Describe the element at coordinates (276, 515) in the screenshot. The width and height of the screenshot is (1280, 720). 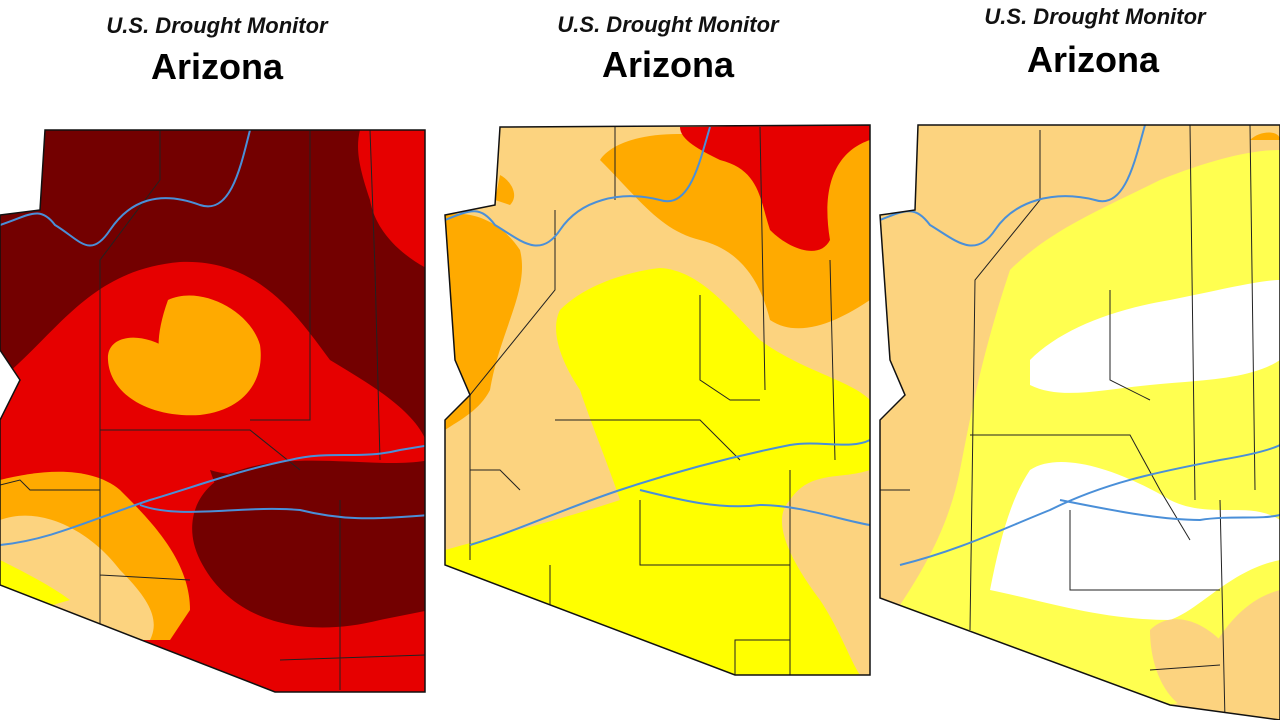
I see `region-d4` at that location.